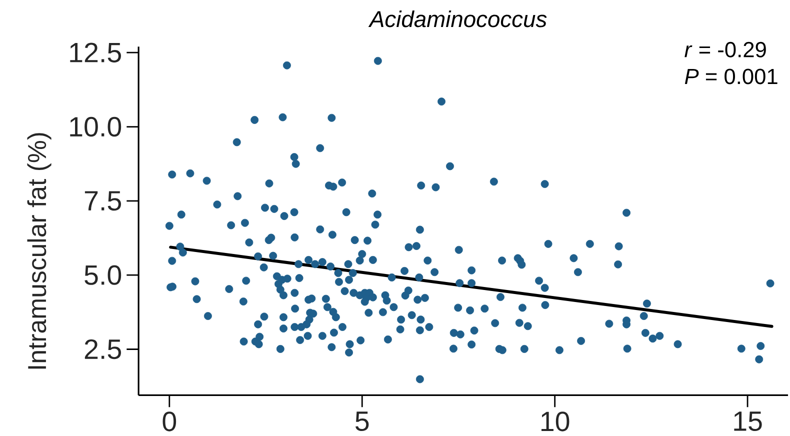 This screenshot has height=436, width=790. Describe the element at coordinates (362, 422) in the screenshot. I see `x-tick-label: 5` at that location.